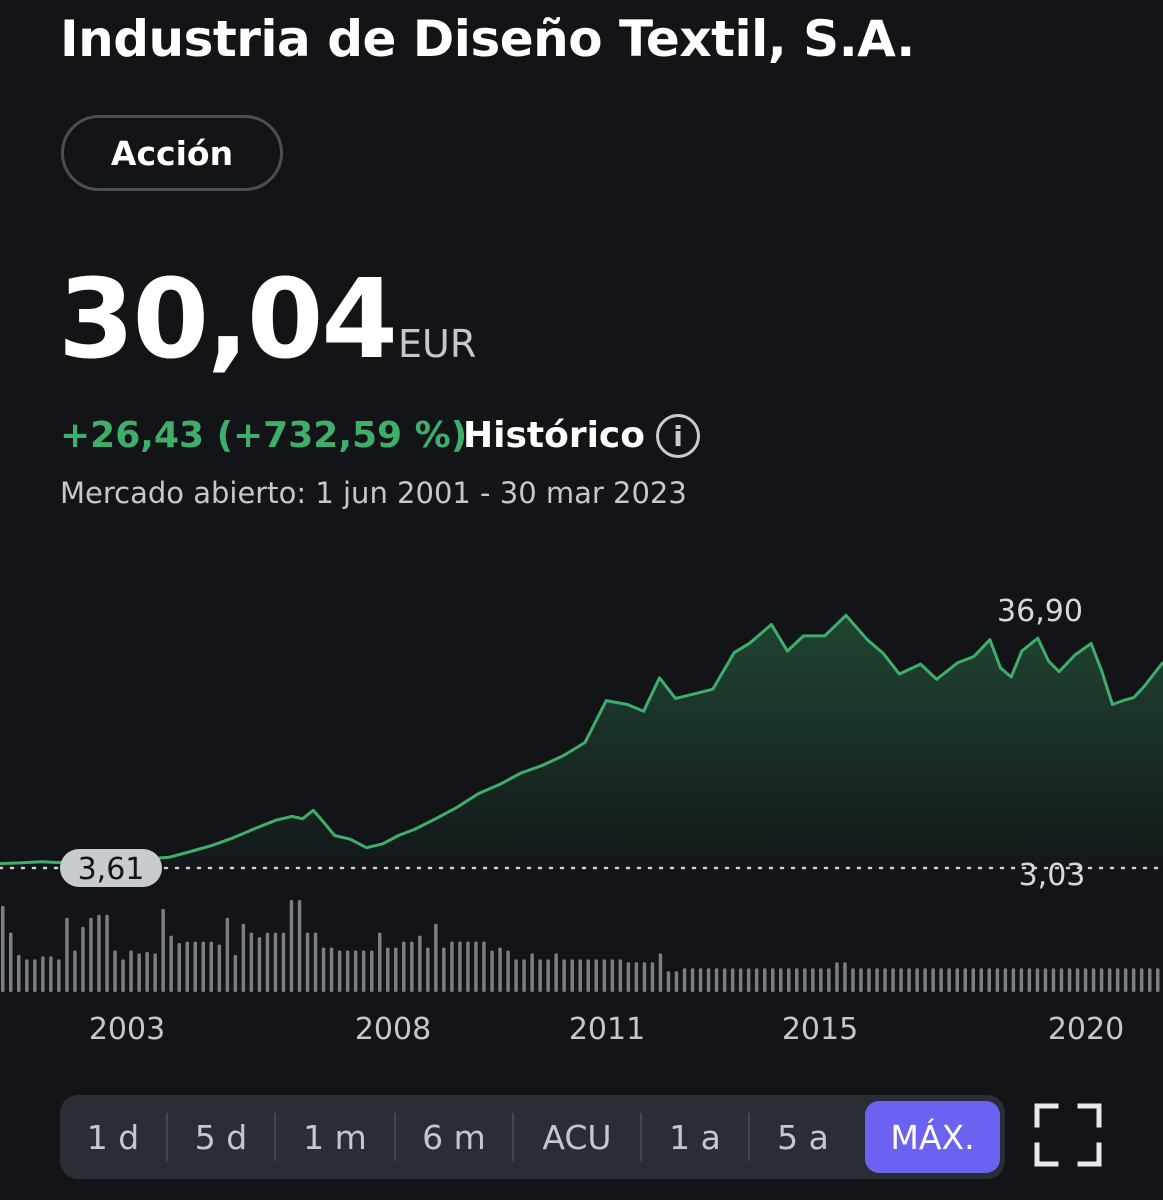 The height and width of the screenshot is (1200, 1163). Describe the element at coordinates (454, 1137) in the screenshot. I see `range-6m: 6 m` at that location.